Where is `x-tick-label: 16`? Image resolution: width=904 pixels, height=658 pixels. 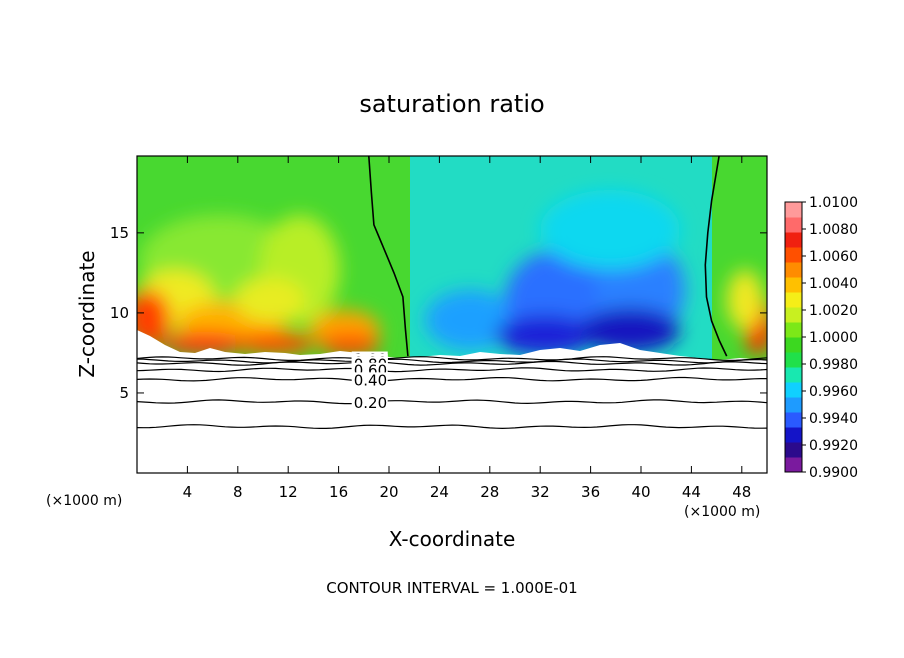 x-tick-label: 16 is located at coordinates (338, 492).